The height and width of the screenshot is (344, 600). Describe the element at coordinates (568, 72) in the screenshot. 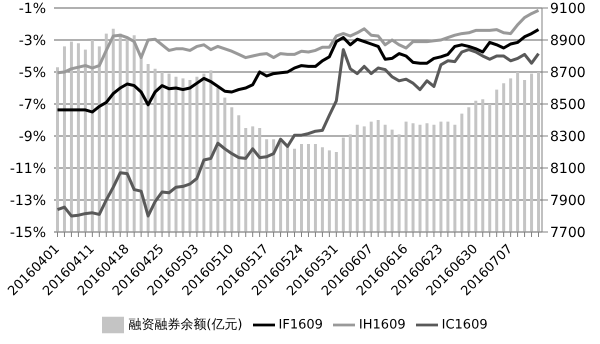

I see `y2-tick-label: 8700` at that location.